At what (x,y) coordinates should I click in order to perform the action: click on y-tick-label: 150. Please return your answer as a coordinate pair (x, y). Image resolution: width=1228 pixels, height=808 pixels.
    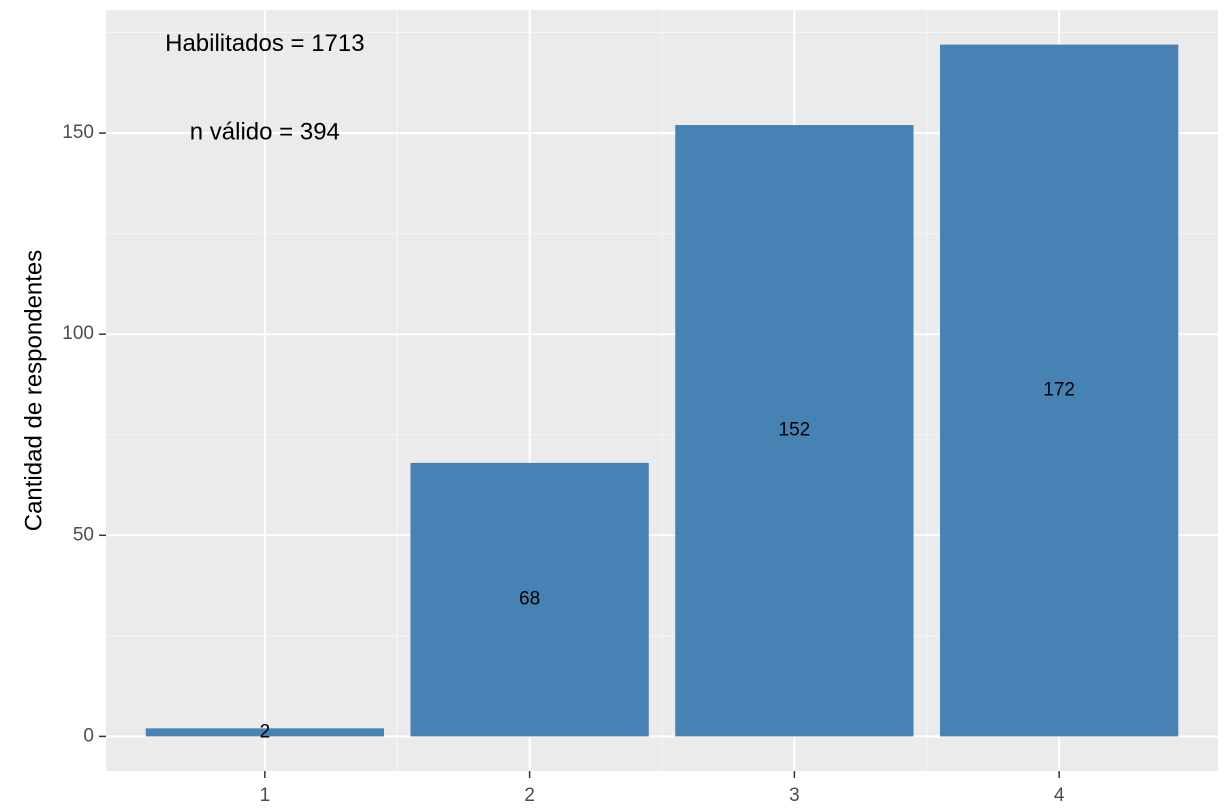
    Looking at the image, I should click on (78, 132).